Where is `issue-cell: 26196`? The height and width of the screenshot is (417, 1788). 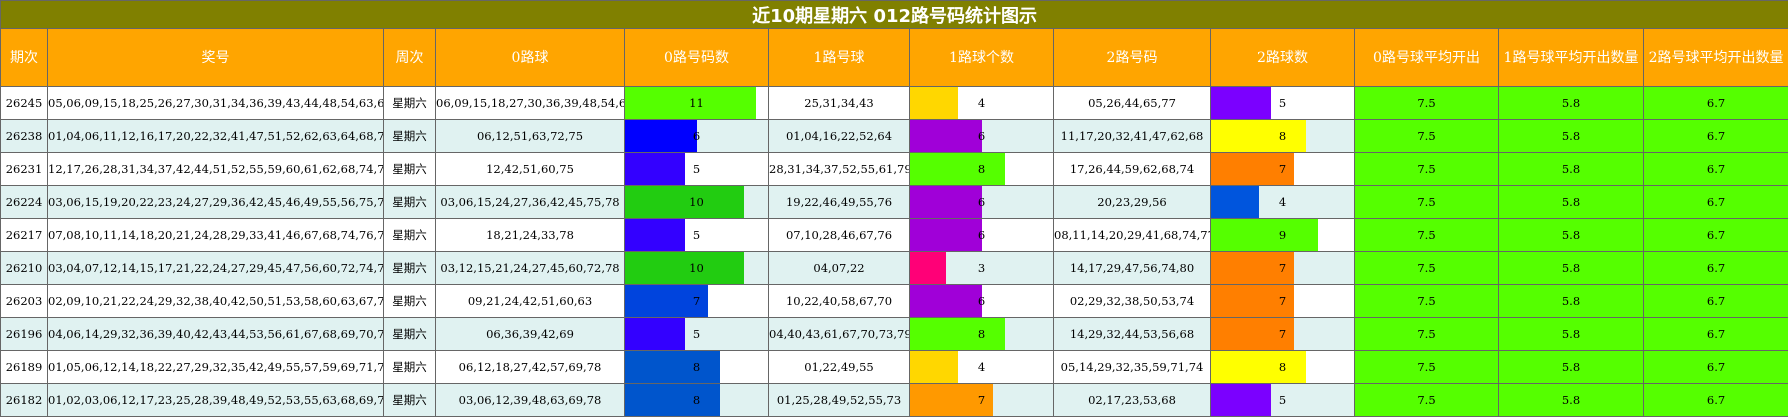 issue-cell: 26196 is located at coordinates (24, 334).